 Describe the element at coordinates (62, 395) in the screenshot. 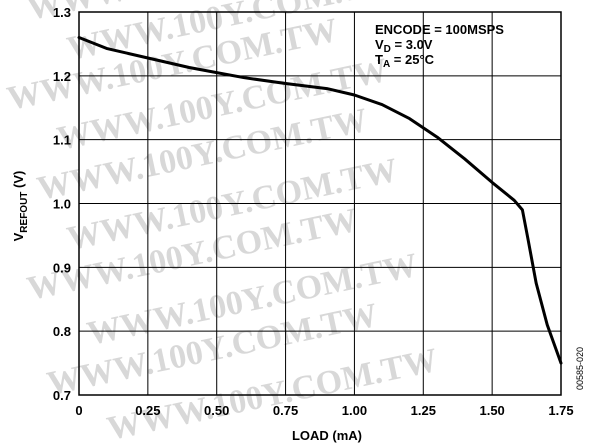

I see `y-tick-label: 0.7` at that location.